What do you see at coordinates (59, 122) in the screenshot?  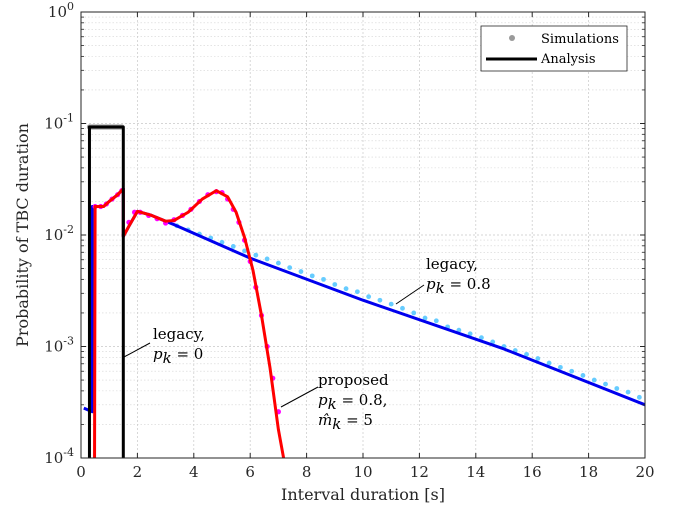 I see `y-tick-label: 10⁻¹` at bounding box center [59, 122].